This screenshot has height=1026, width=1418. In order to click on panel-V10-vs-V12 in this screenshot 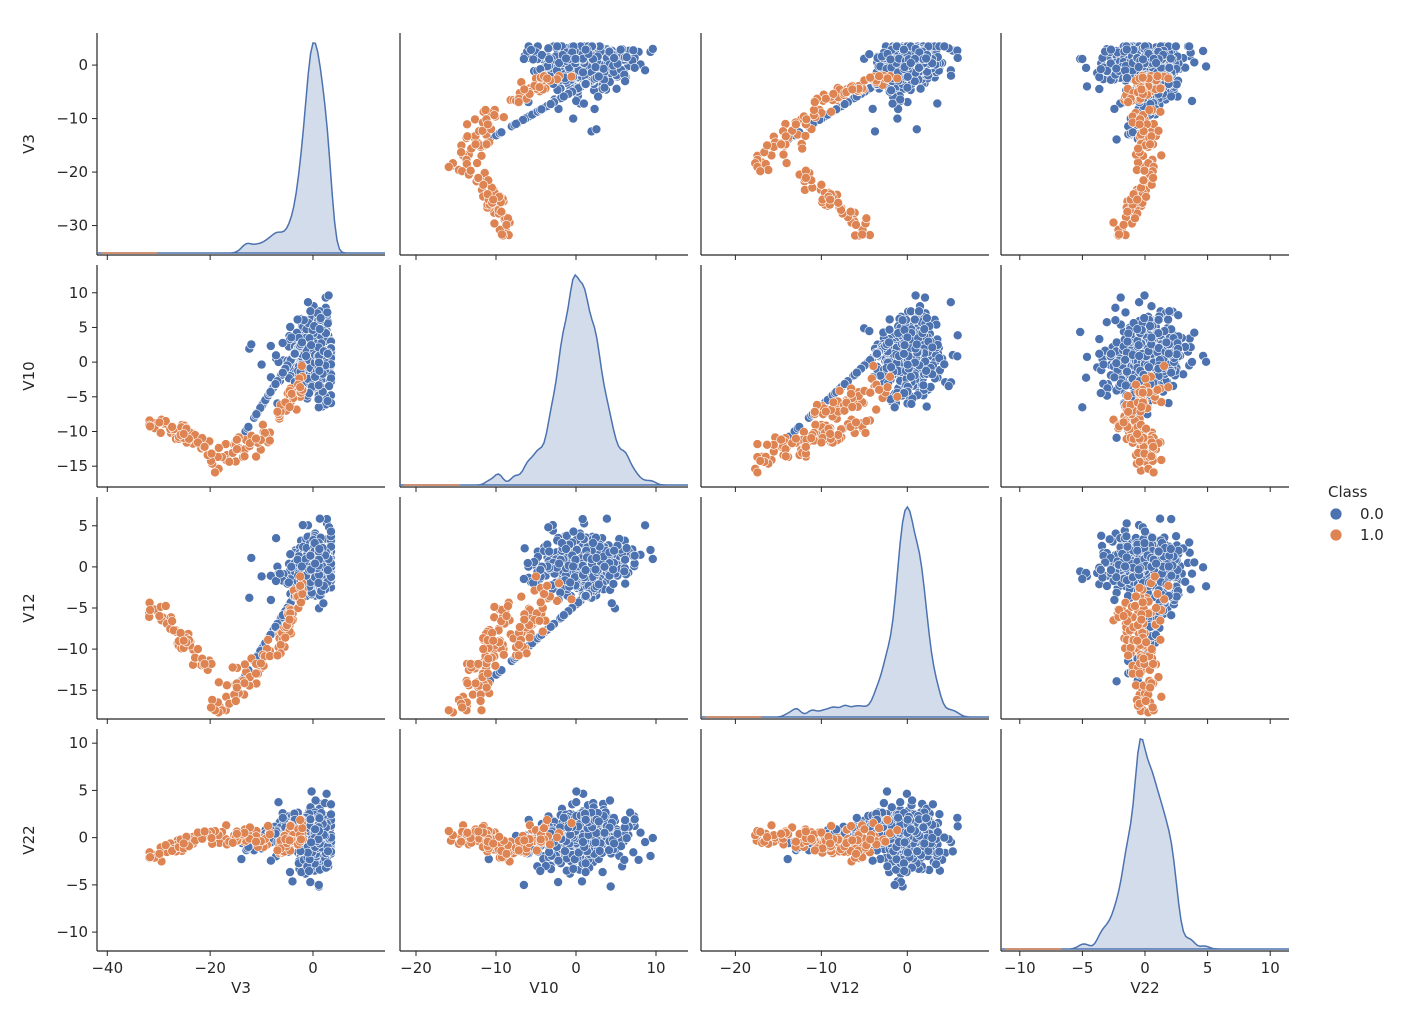, I will do `click(844, 378)`.